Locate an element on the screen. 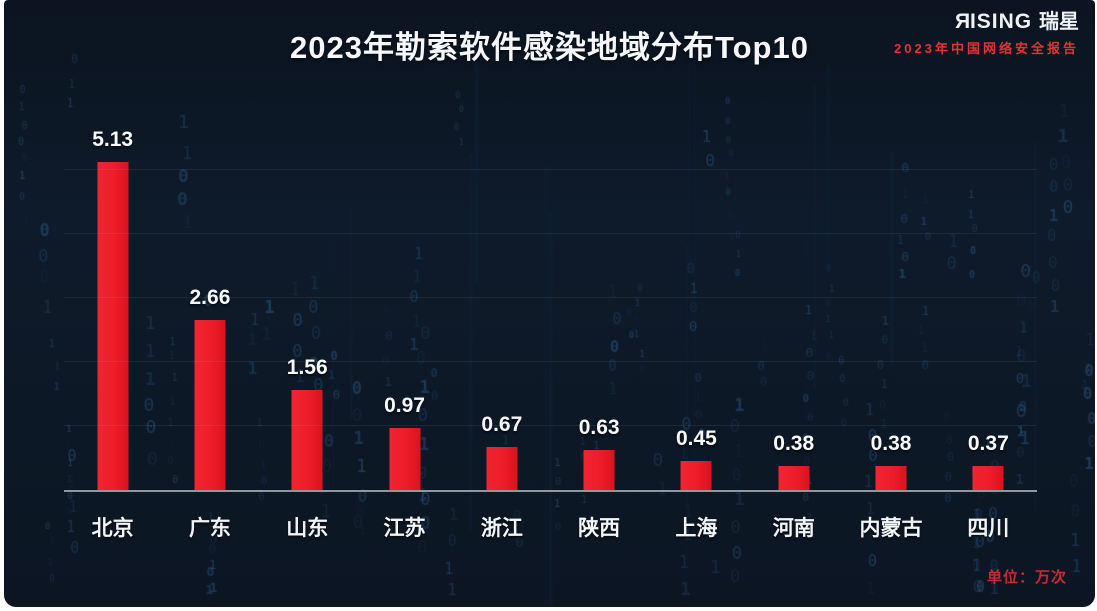 The height and width of the screenshot is (611, 1097). rising-logo: RISING 瑞星 is located at coordinates (986, 21).